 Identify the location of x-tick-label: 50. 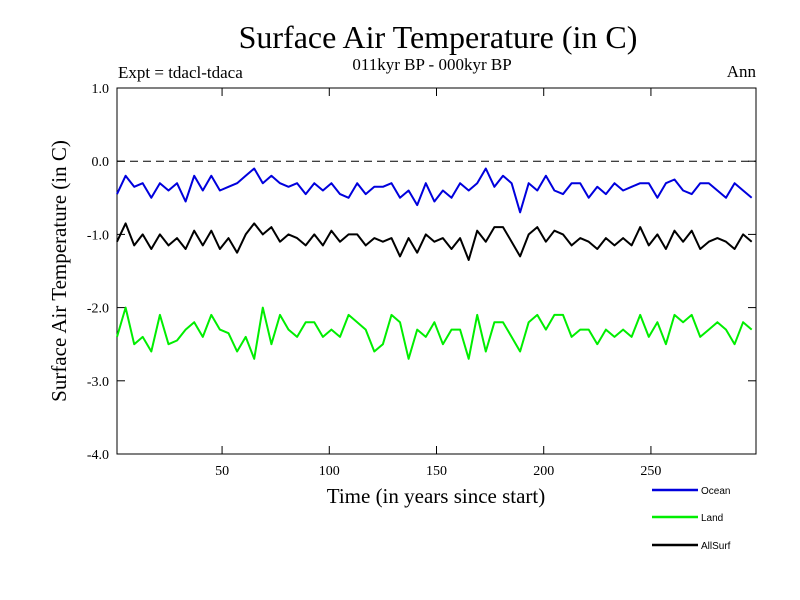
(222, 471).